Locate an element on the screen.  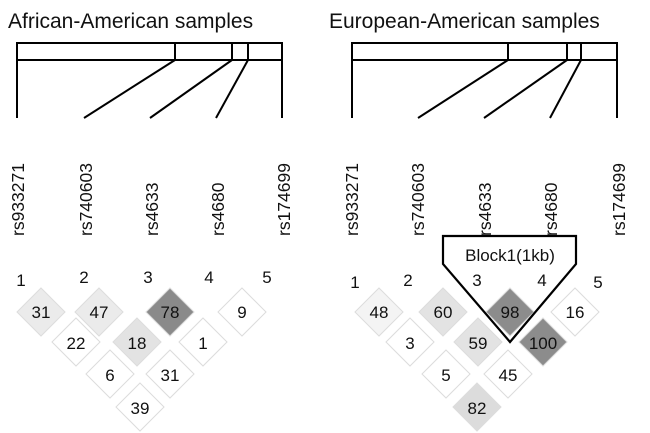
ld-value: 1 is located at coordinates (202, 343).